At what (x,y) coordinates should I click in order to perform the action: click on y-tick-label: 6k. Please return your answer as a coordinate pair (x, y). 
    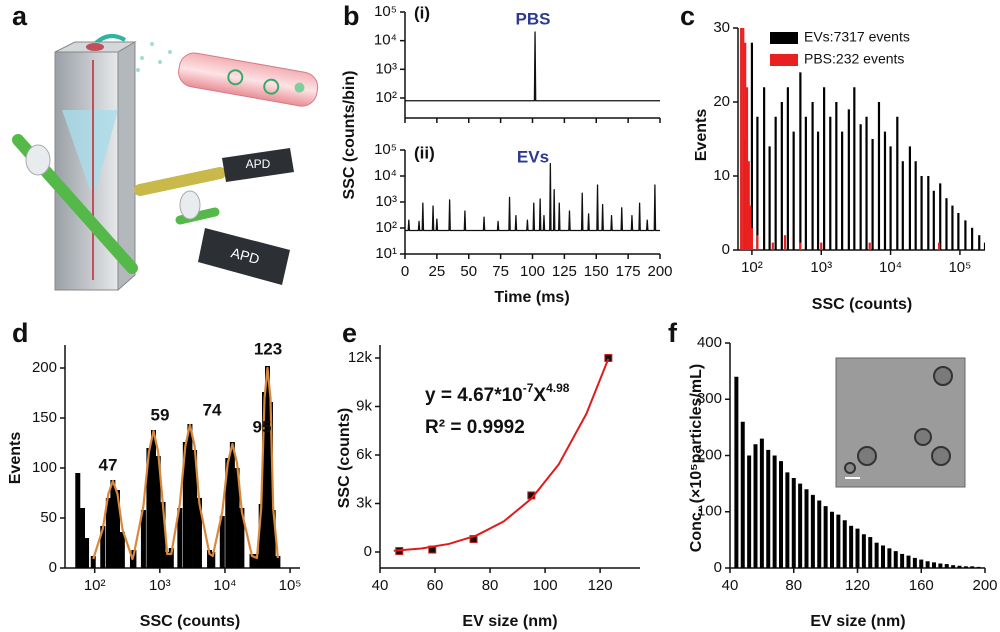
    Looking at the image, I should click on (364, 454).